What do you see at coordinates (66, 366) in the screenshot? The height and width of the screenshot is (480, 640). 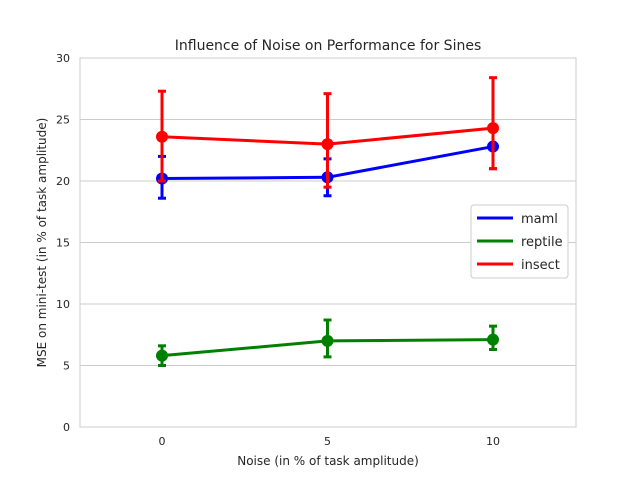 I see `y-tick-label: 5` at bounding box center [66, 366].